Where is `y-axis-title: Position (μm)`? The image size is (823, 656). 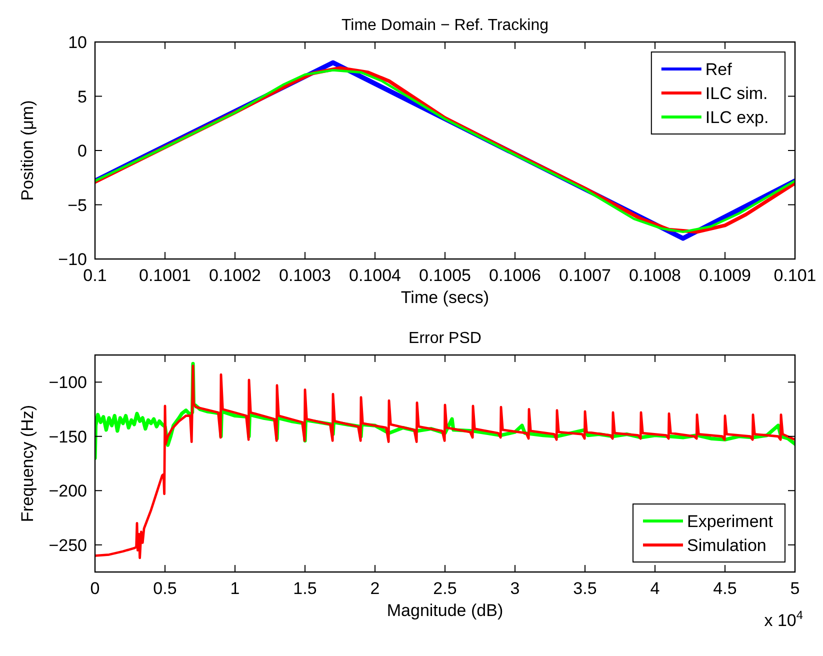
y-axis-title: Position (μm) is located at coordinates (27, 150).